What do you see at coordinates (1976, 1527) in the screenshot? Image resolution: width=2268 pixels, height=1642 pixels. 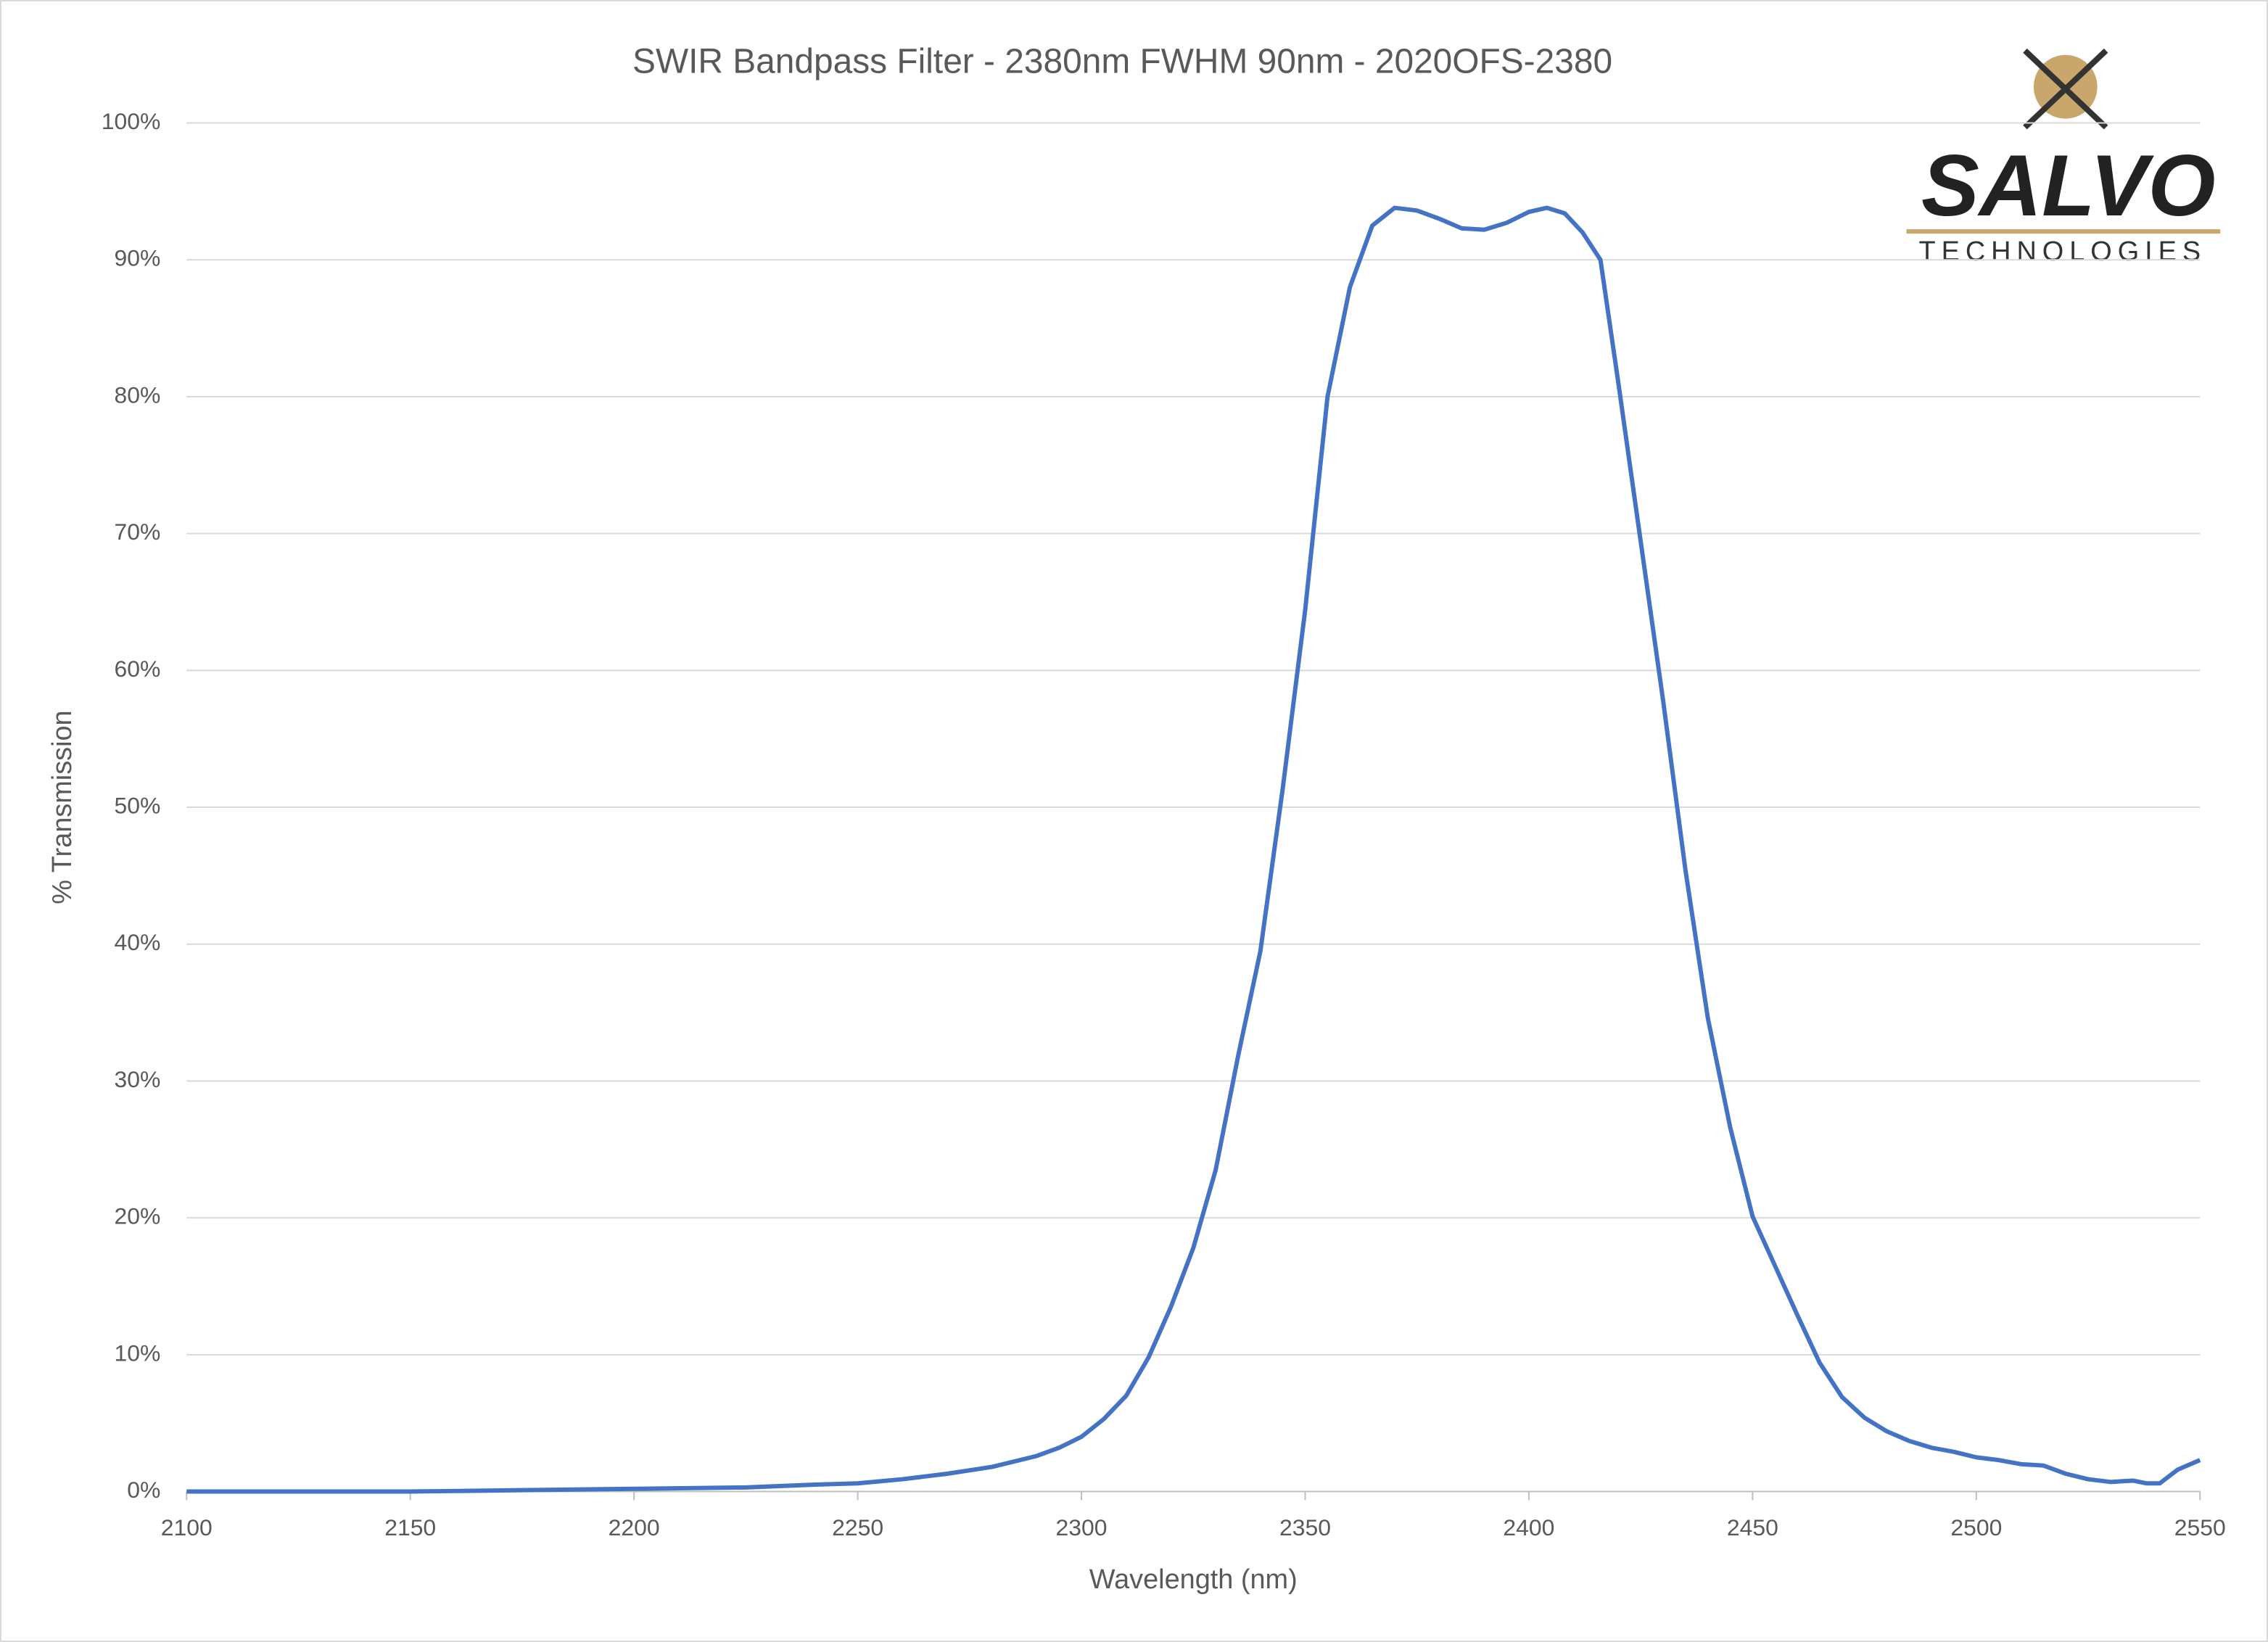 I see `x-tick-label: 2500` at bounding box center [1976, 1527].